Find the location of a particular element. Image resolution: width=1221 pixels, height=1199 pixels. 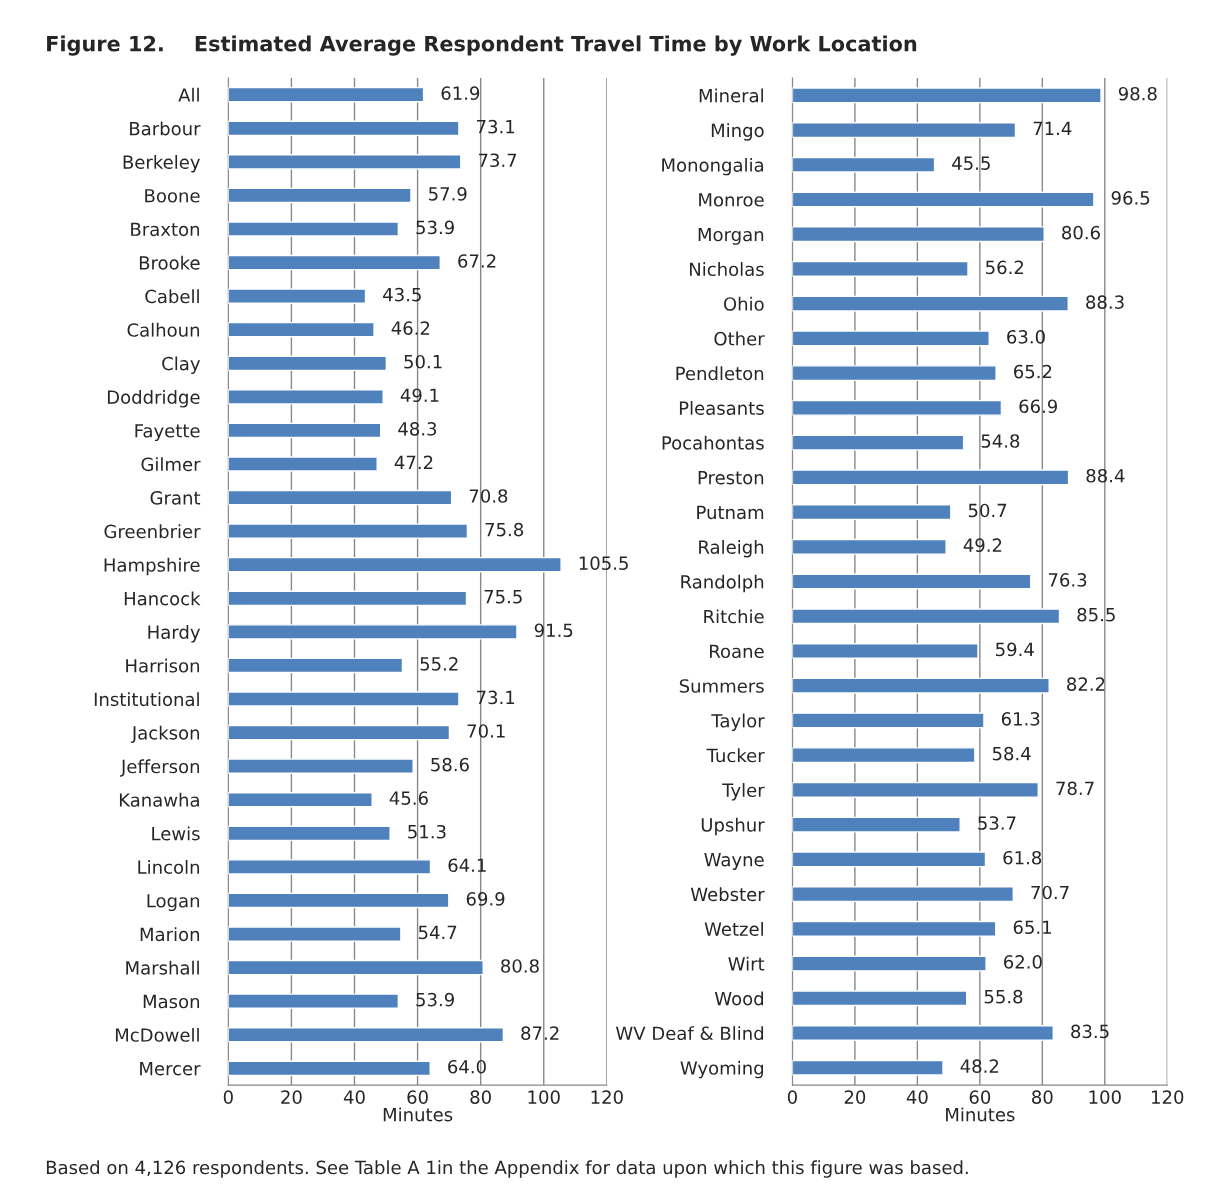

data-label: 76.3 is located at coordinates (1067, 580).